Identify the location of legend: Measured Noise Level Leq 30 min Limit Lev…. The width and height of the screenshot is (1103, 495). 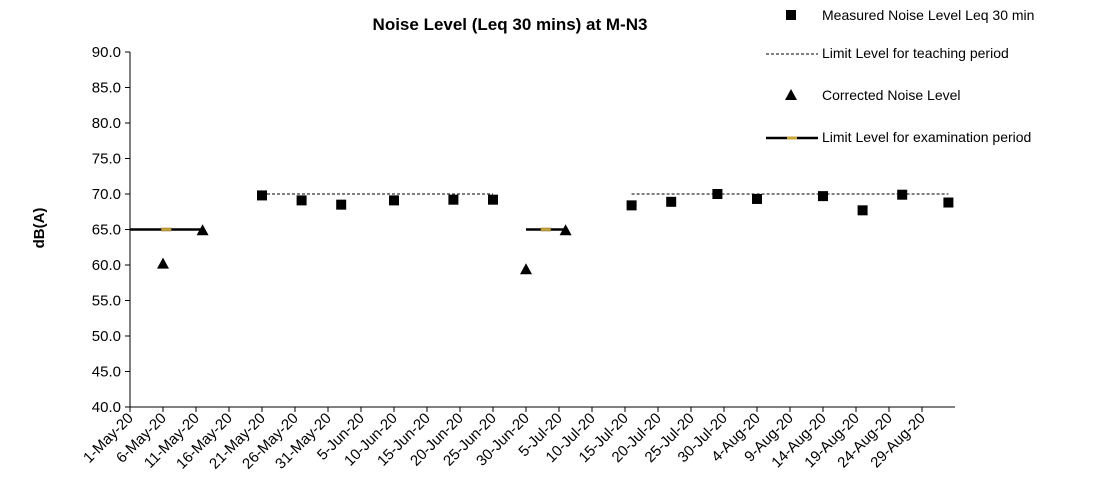
(900, 76).